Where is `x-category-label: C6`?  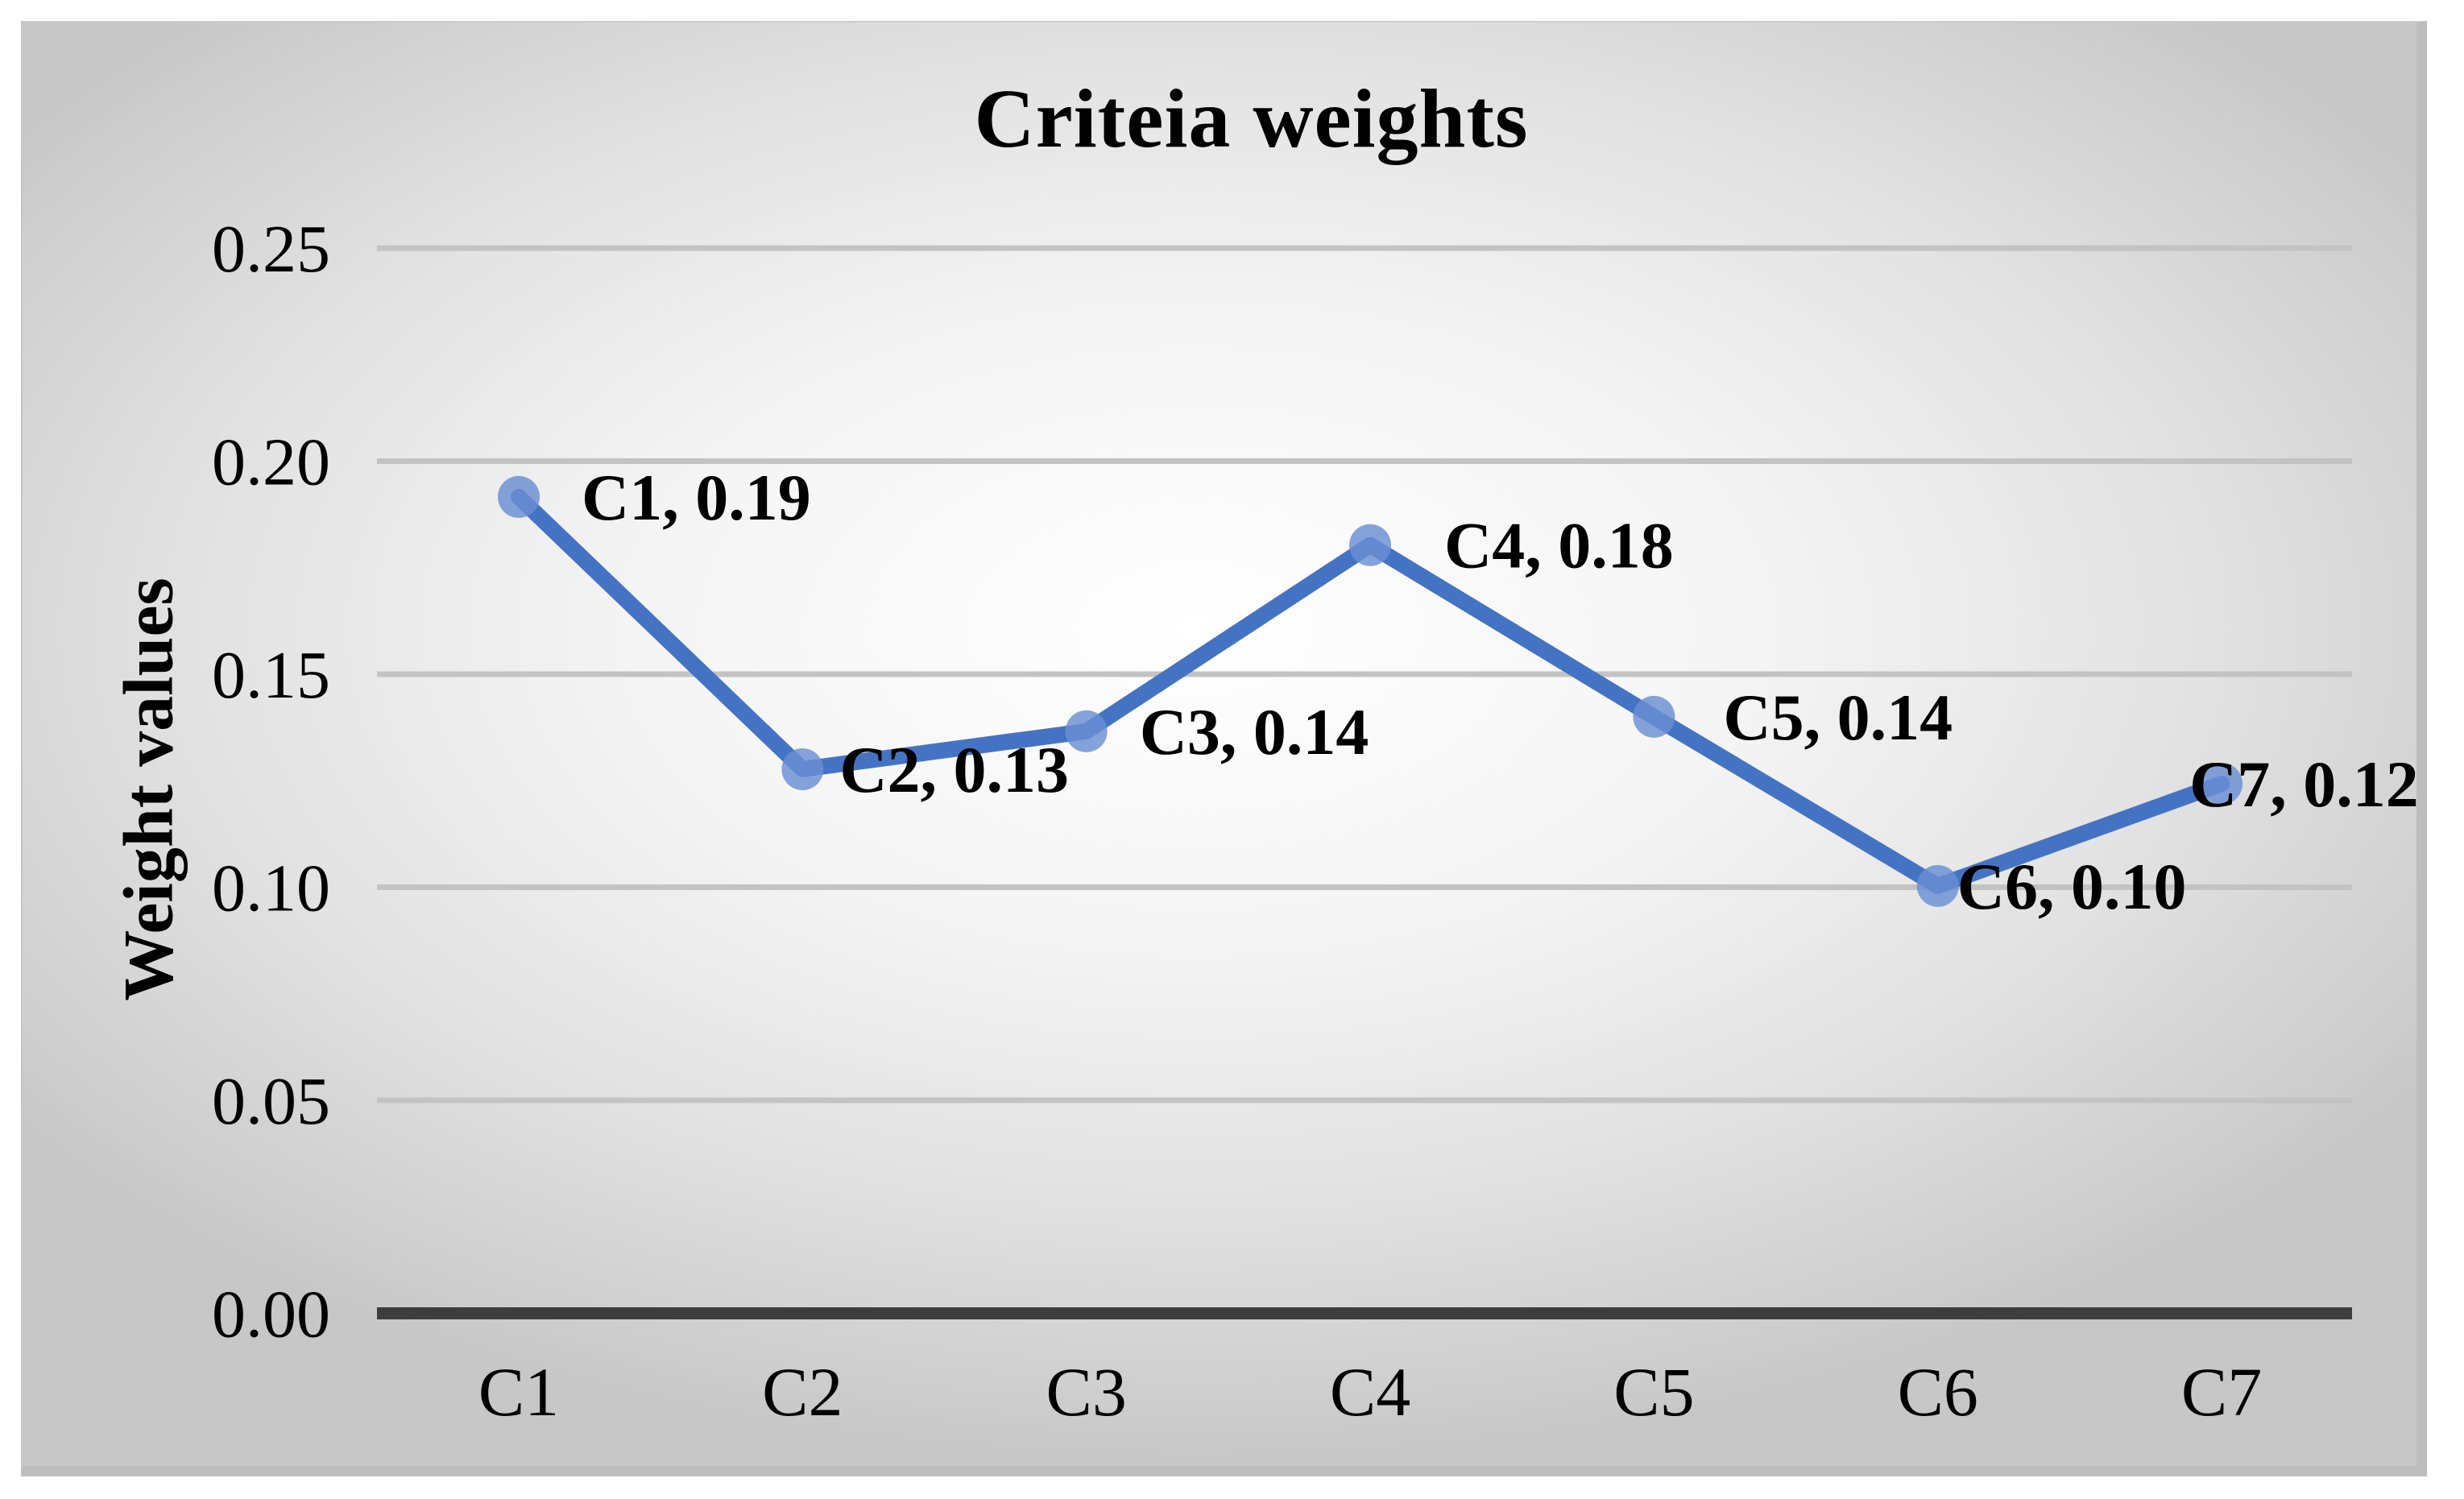
x-category-label: C6 is located at coordinates (1938, 1392).